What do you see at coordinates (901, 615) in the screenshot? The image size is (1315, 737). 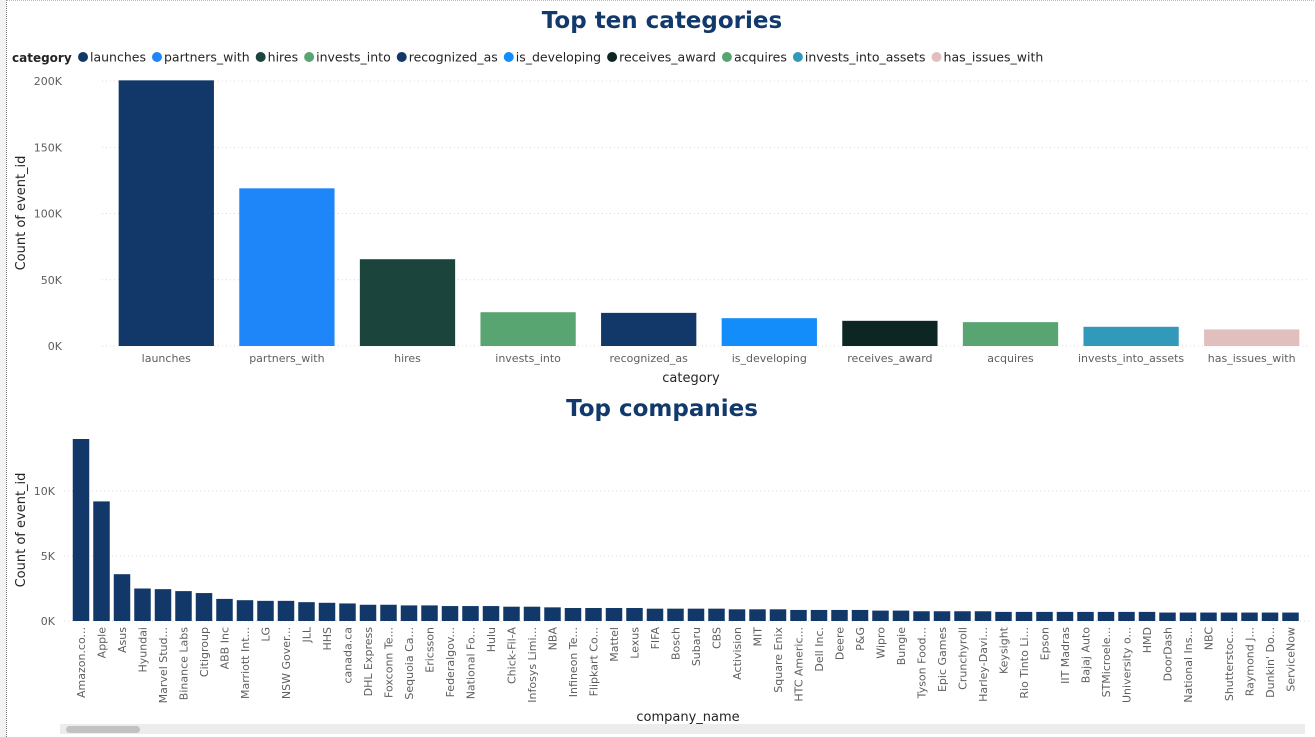 I see `bar-bungie` at bounding box center [901, 615].